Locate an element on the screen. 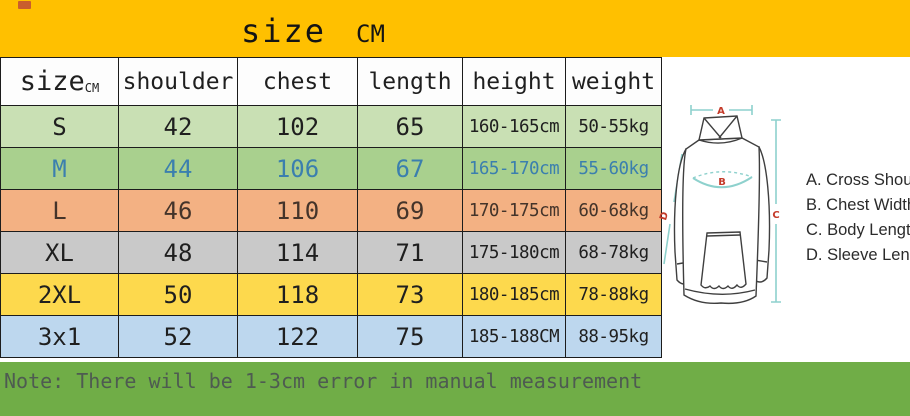  cell-weight: 88-95kg is located at coordinates (613, 336).